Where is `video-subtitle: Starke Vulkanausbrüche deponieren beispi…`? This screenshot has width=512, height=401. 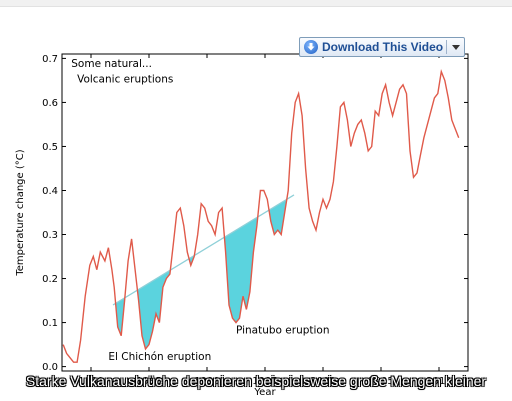 video-subtitle: Starke Vulkanausbrüche deponieren beispi… is located at coordinates (256, 381).